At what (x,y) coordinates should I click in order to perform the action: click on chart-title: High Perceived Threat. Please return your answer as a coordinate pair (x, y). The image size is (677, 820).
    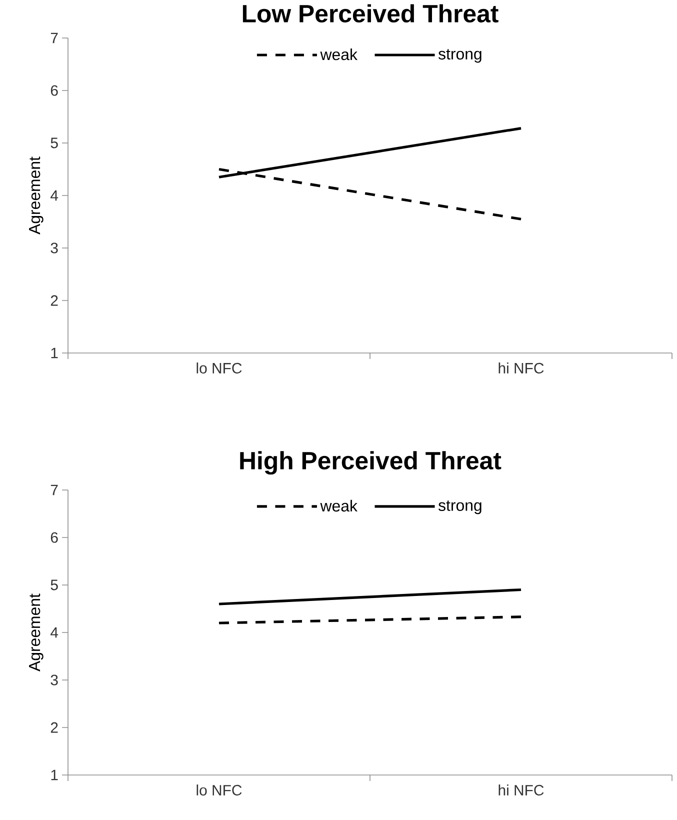
    Looking at the image, I should click on (371, 463).